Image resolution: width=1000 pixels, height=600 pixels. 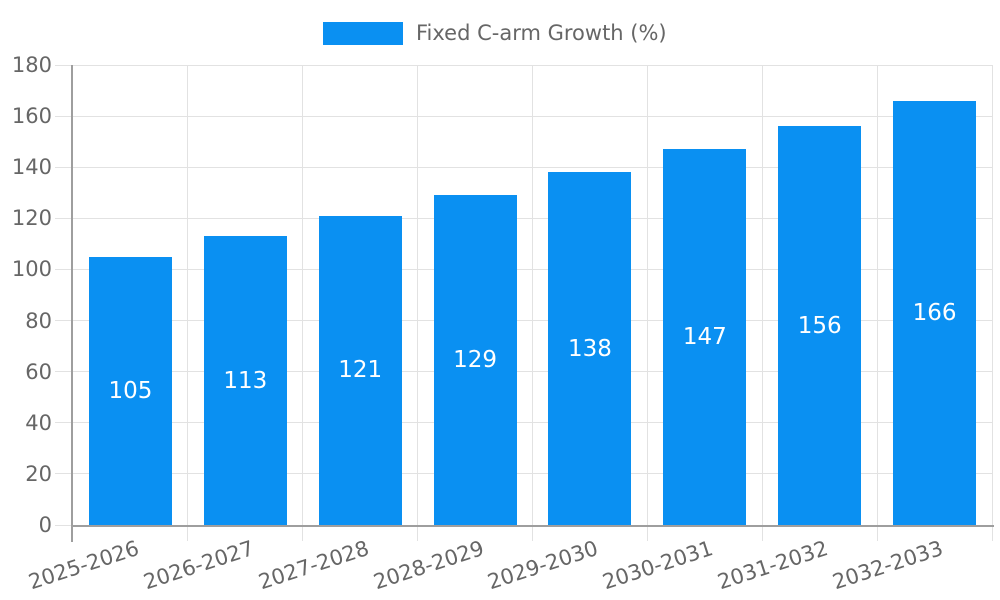 I want to click on bar-value-label: 166, so click(x=934, y=312).